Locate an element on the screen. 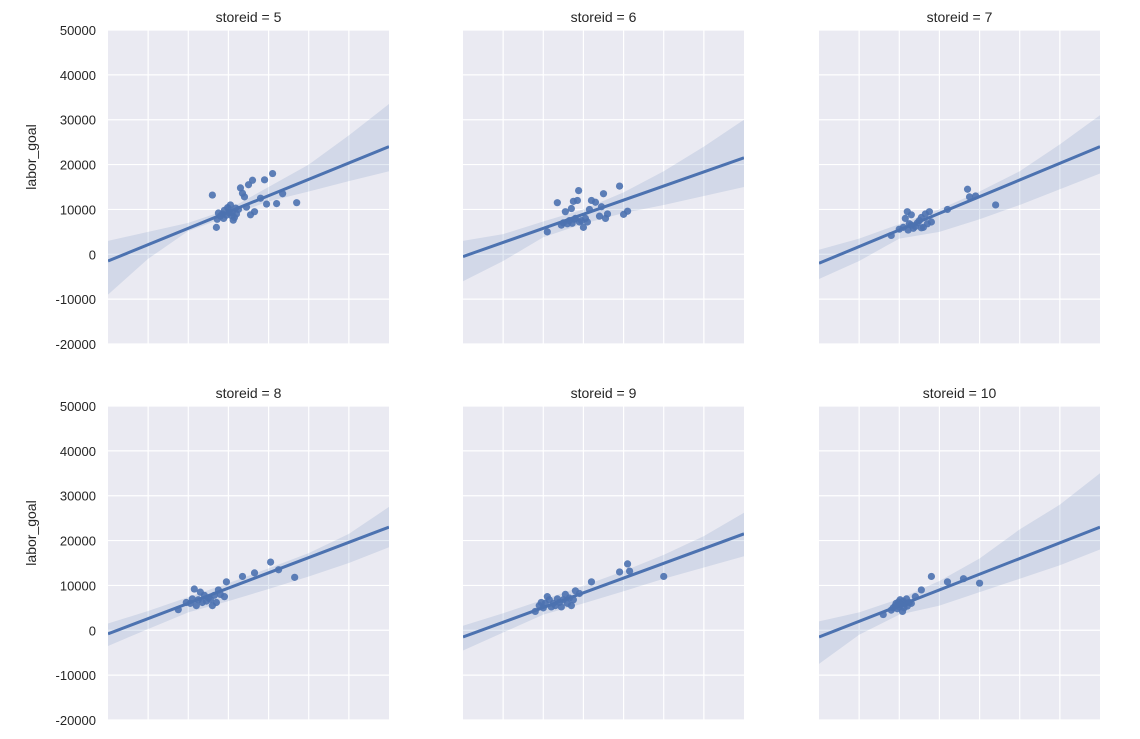 This screenshot has height=739, width=1140. y-tick-label: 10000 is located at coordinates (78, 209).